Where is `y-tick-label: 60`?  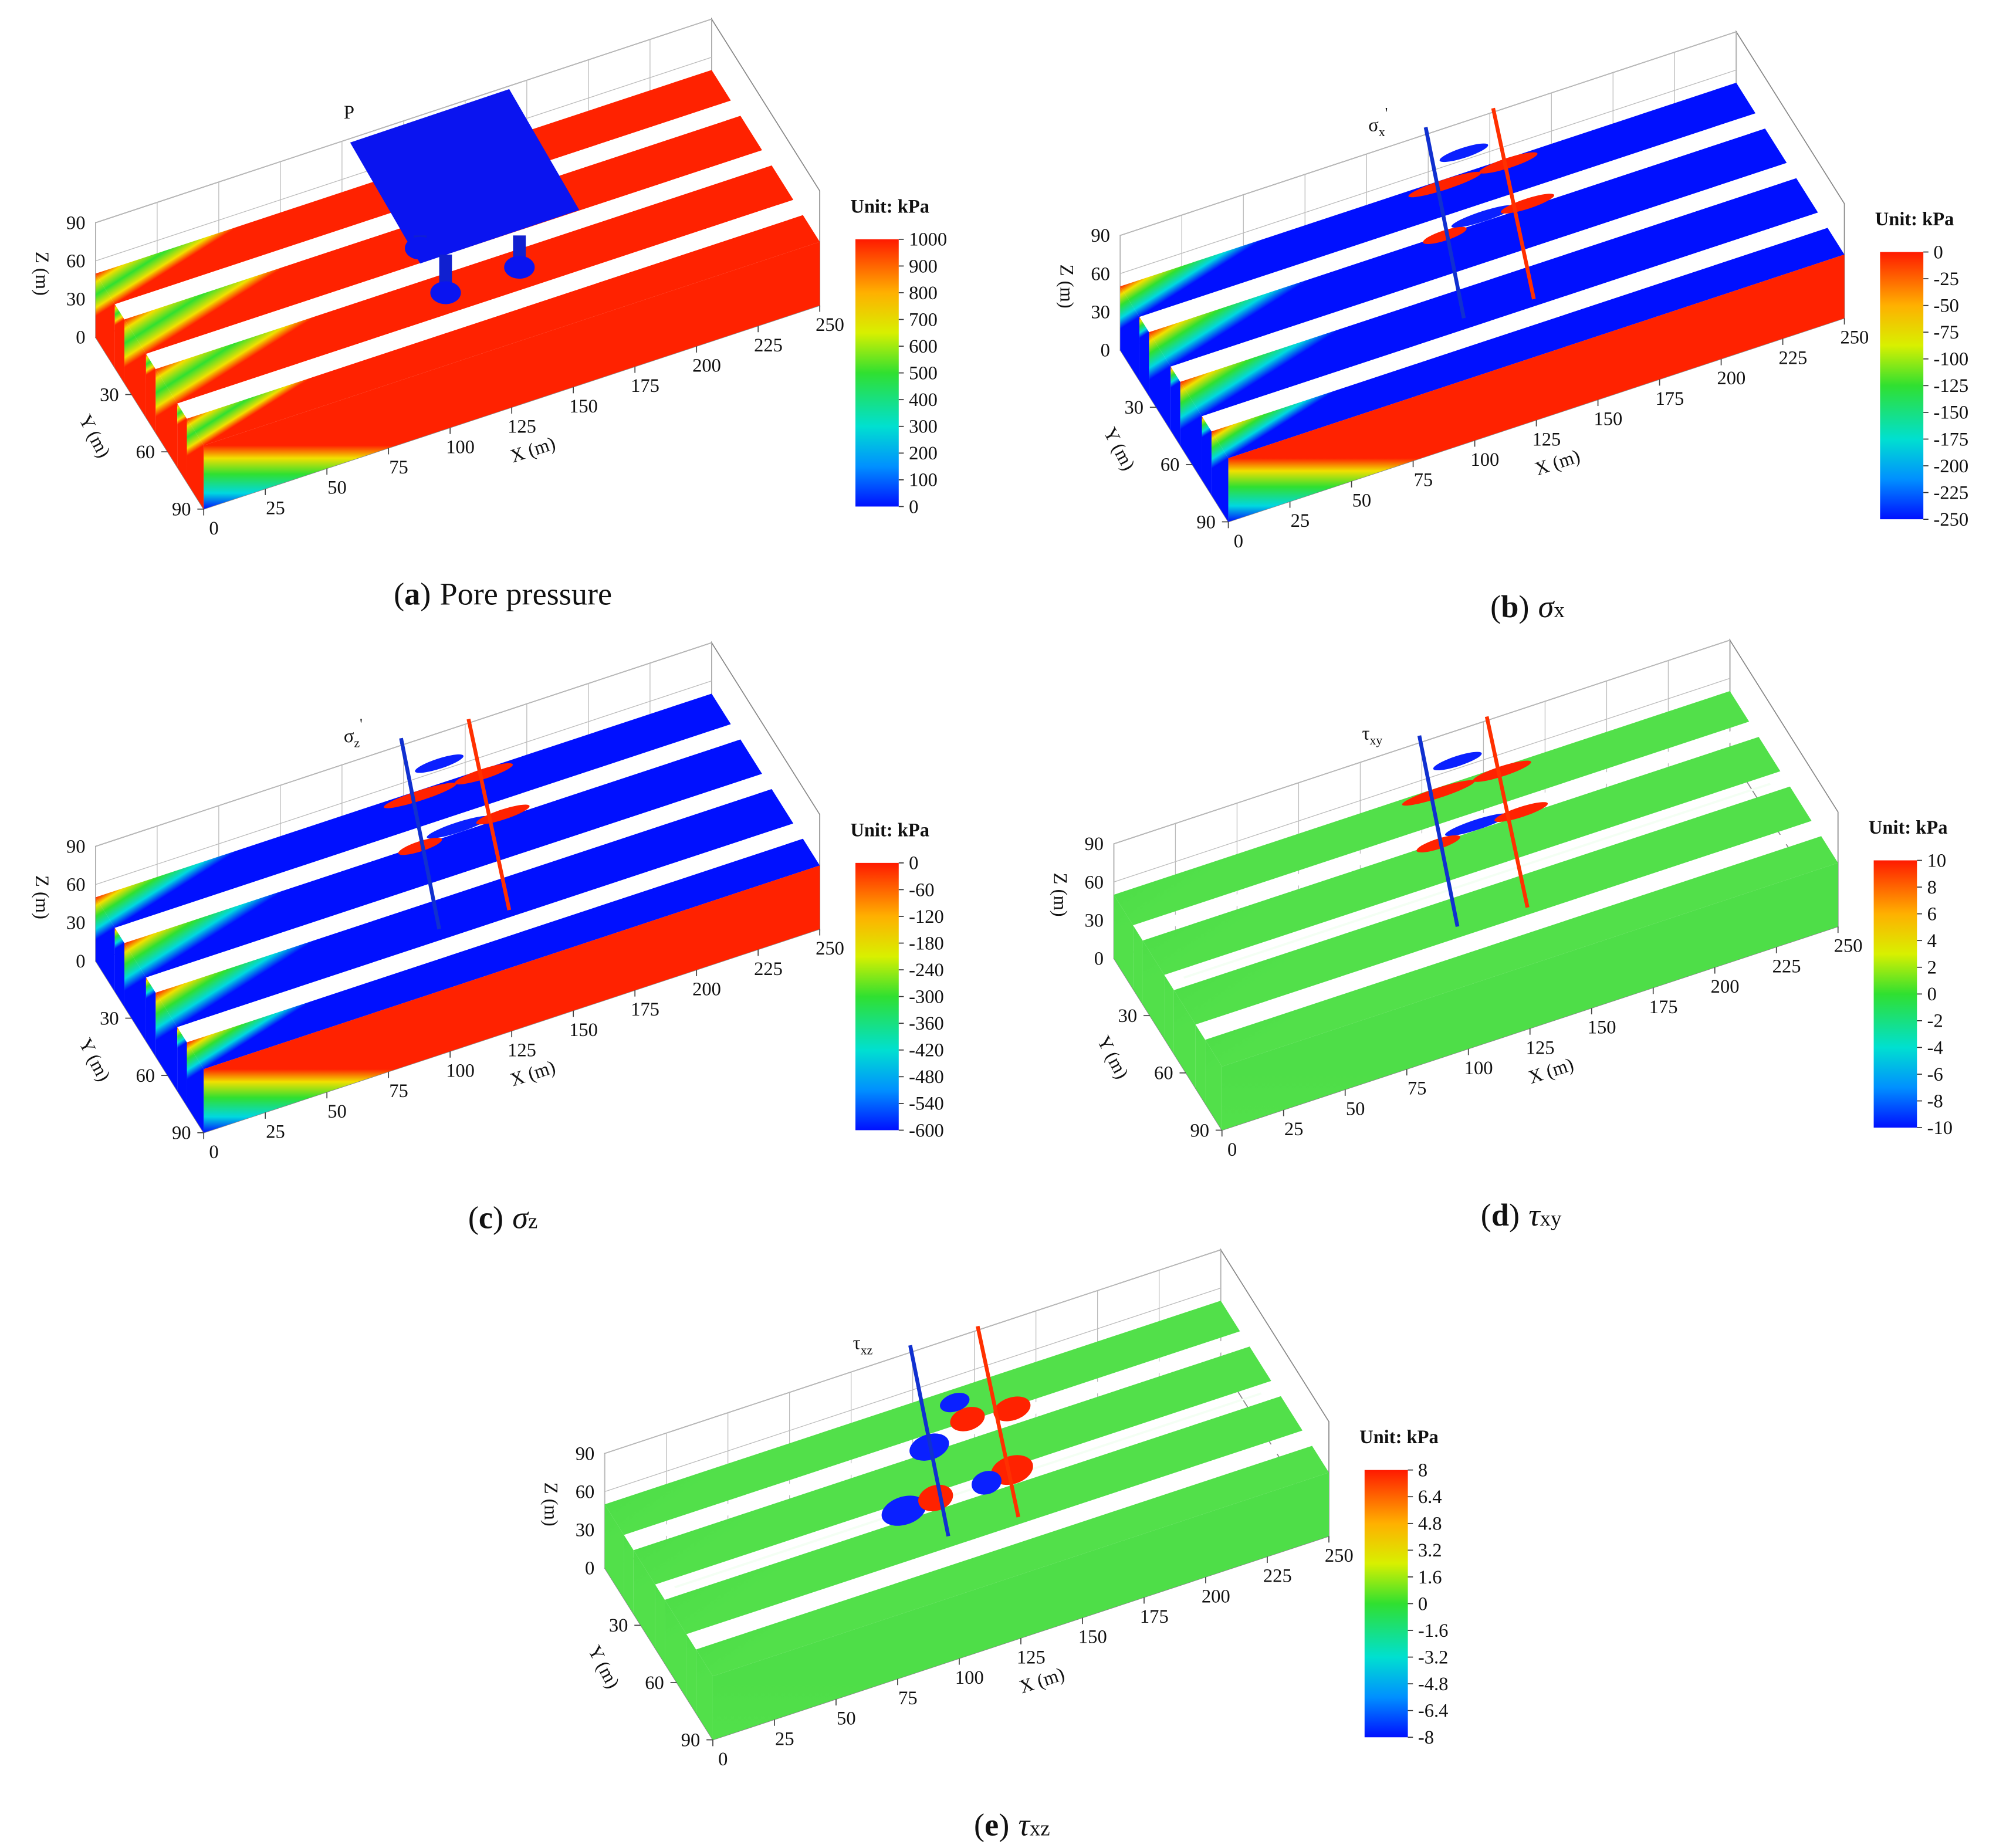 y-tick-label: 60 is located at coordinates (145, 453).